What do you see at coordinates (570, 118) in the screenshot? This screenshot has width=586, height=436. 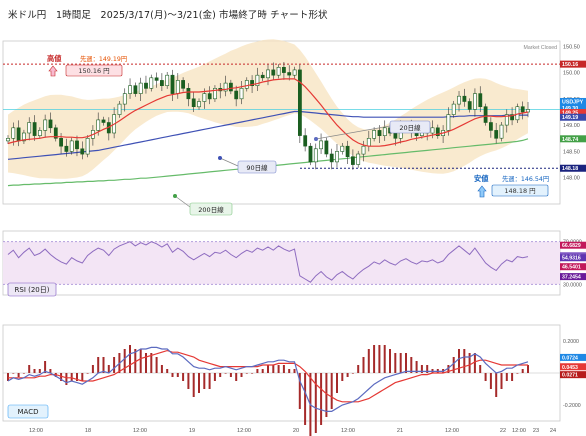 I see `price-tag-text: 149.19` at bounding box center [570, 118].